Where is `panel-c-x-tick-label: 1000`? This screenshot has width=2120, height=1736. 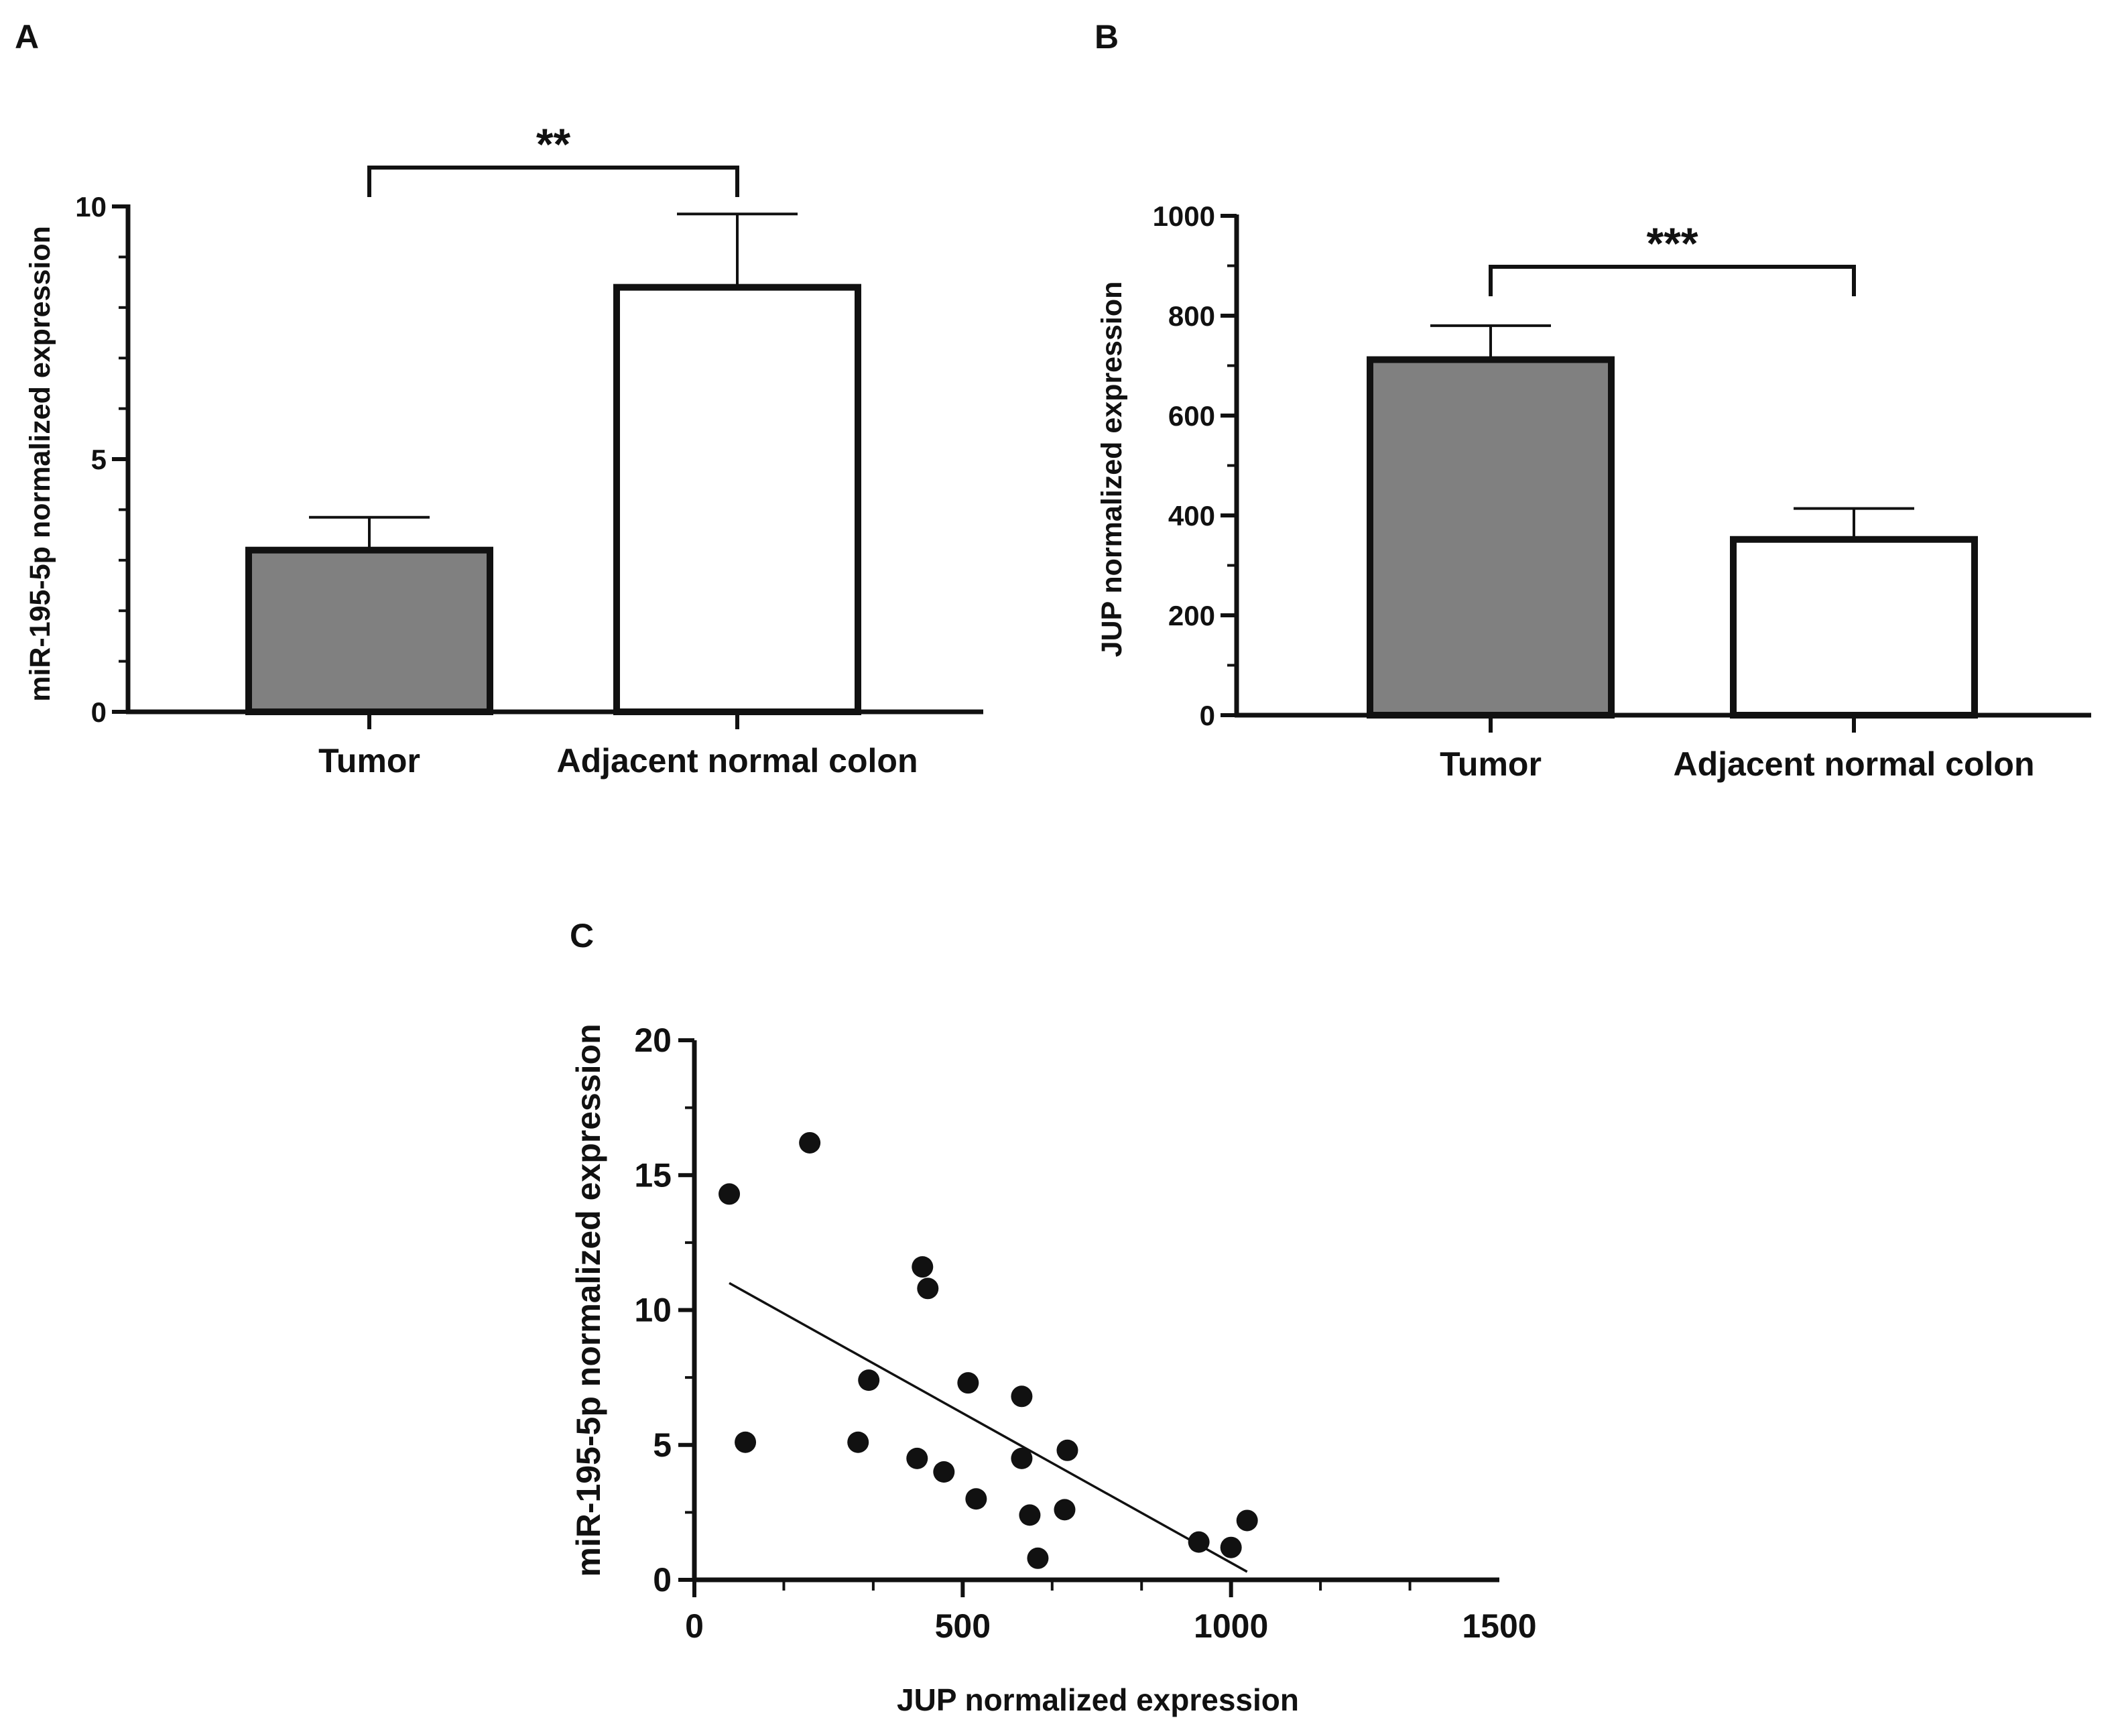
panel-c-x-tick-label: 1000 is located at coordinates (1231, 1626).